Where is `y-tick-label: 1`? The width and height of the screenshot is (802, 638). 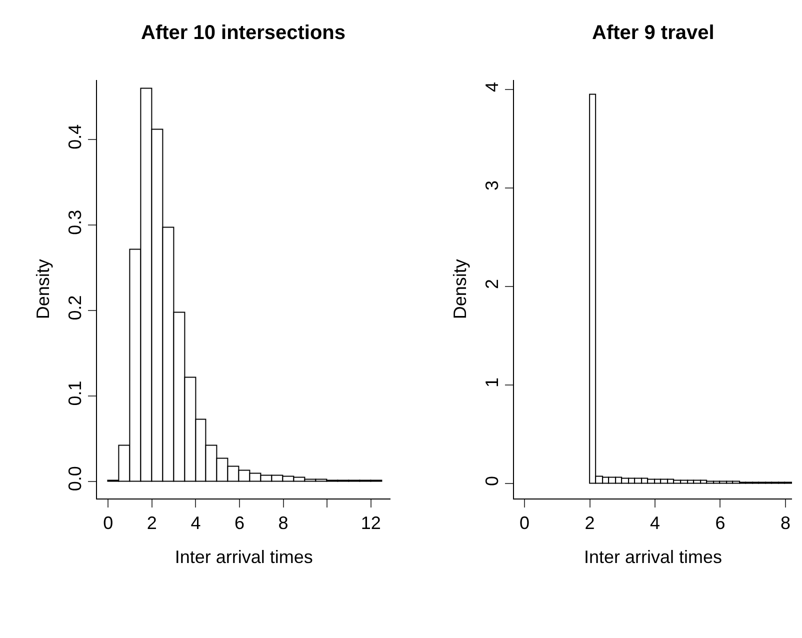 y-tick-label: 1 is located at coordinates (492, 382).